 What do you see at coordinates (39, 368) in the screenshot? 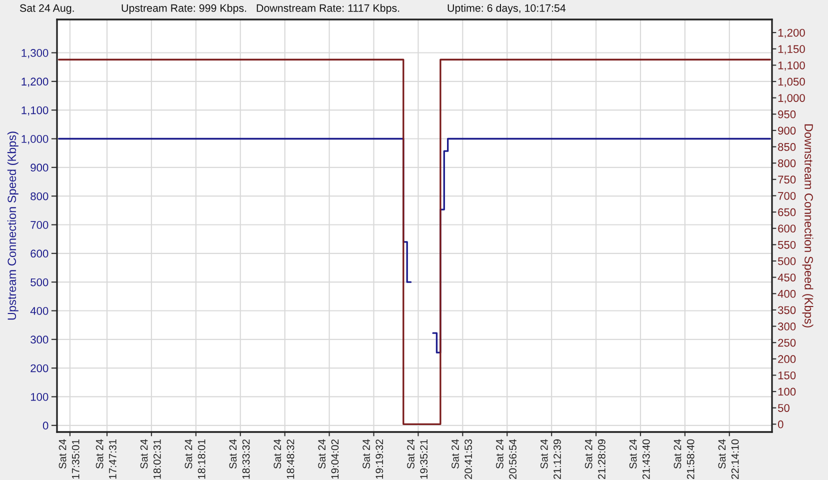
I see `y-tick-label: 200` at bounding box center [39, 368].